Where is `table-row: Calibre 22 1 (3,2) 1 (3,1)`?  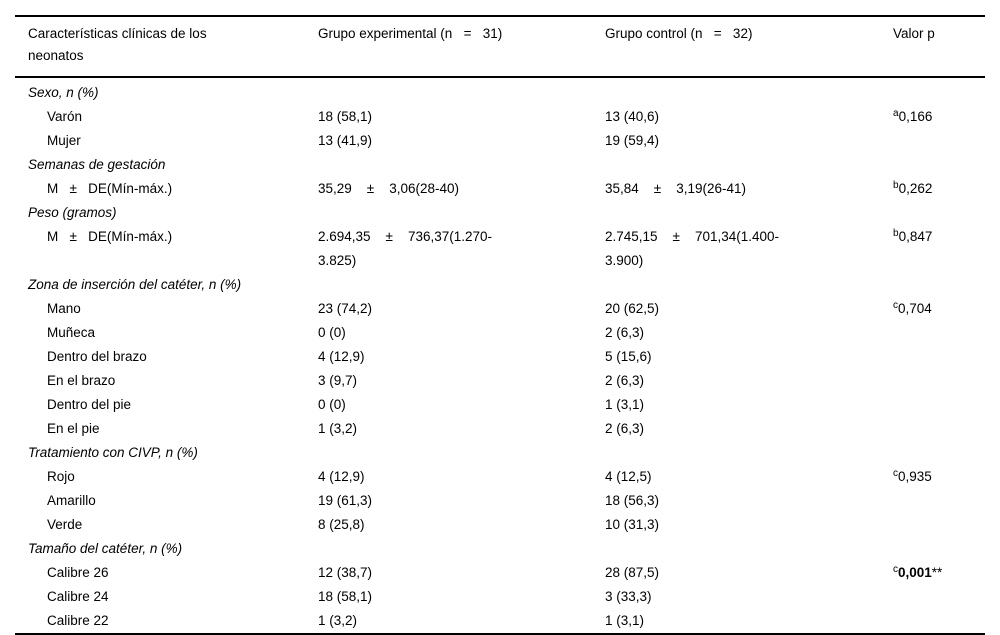
table-row: Calibre 22 1 (3,2) 1 (3,1) is located at coordinates (500, 621).